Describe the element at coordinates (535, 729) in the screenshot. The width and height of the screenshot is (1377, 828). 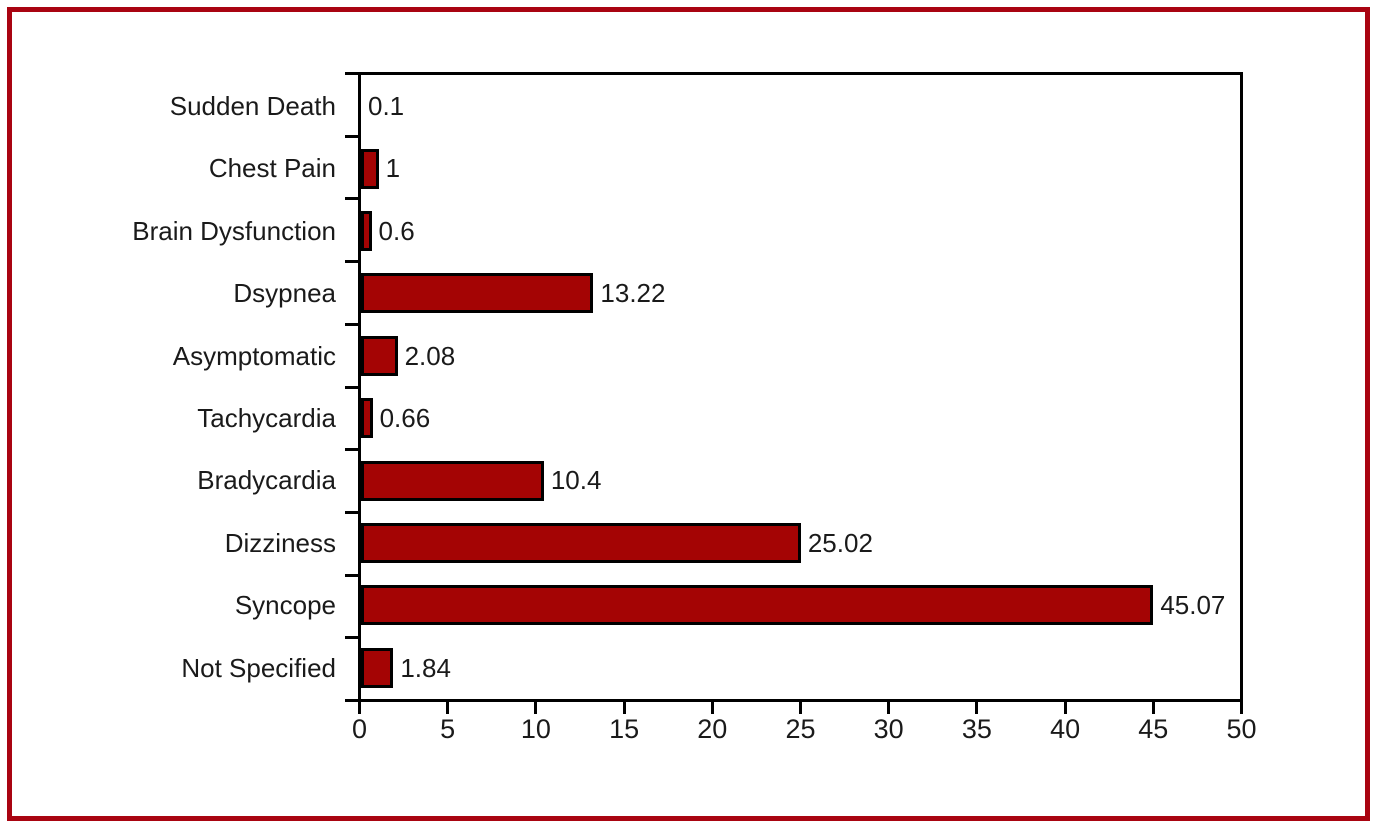
I see `x-axis-tick-label: 10` at that location.